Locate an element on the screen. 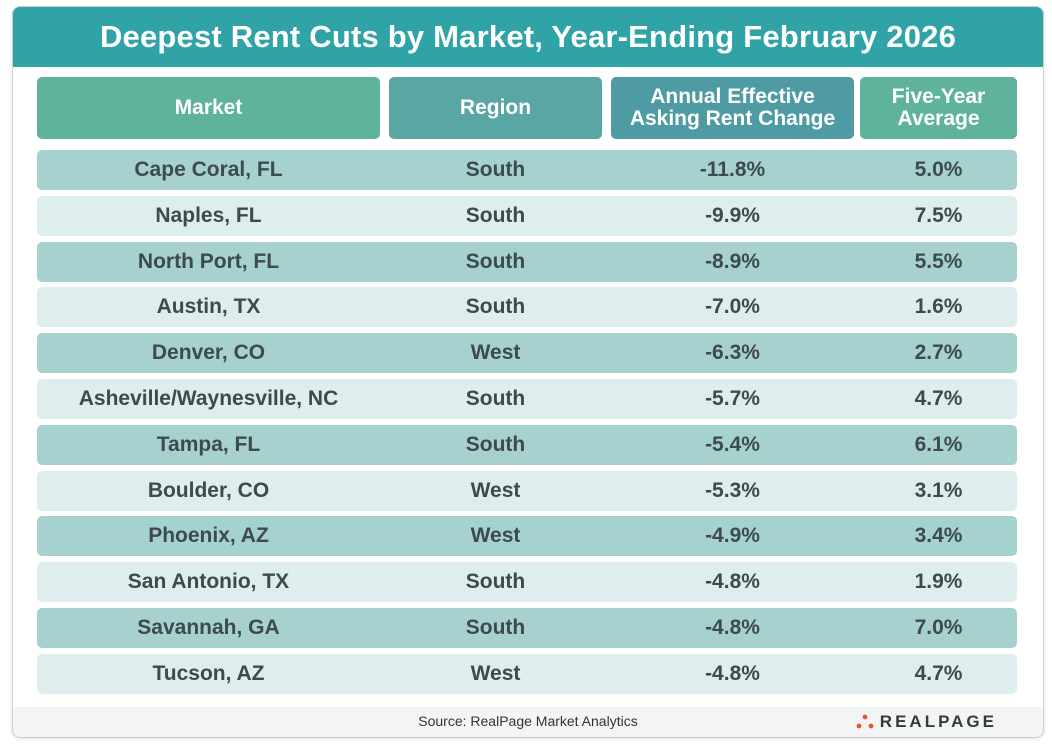  column-header-region: Region is located at coordinates (495, 108).